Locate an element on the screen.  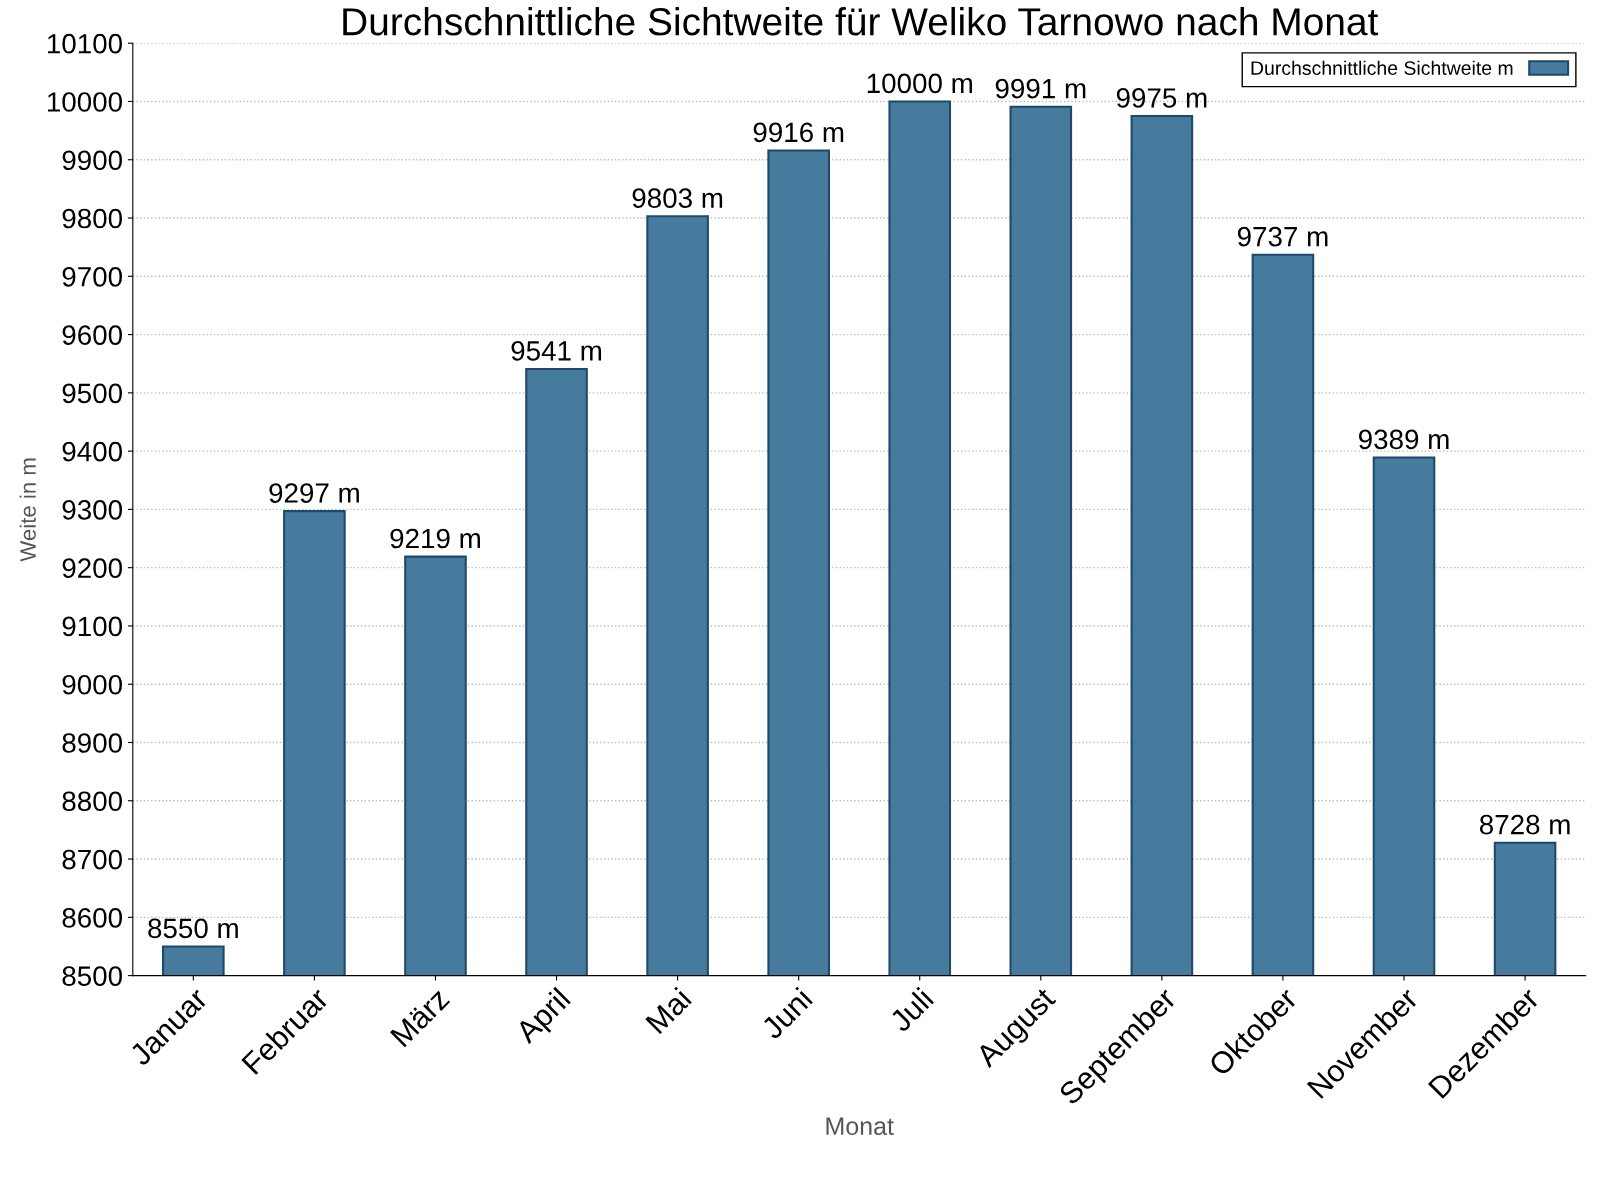
x-tick-label: Juli is located at coordinates (911, 1010).